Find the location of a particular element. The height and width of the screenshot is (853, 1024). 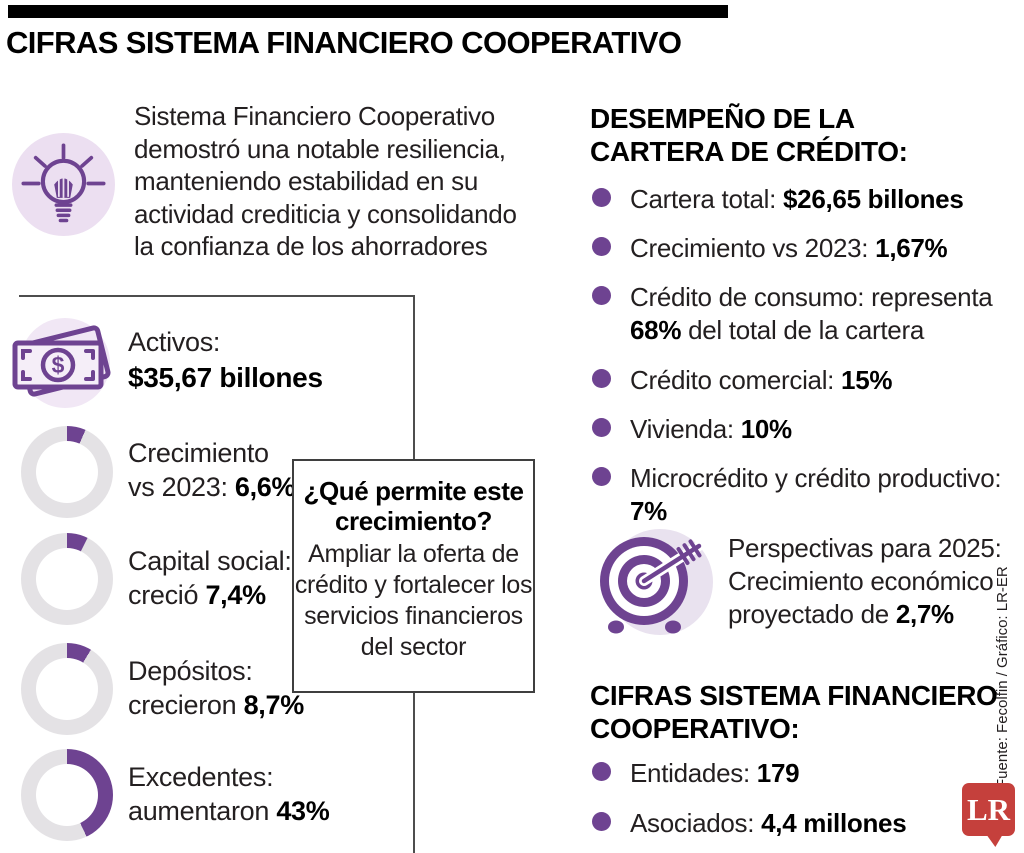

lightbulb-icon is located at coordinates (63, 184).